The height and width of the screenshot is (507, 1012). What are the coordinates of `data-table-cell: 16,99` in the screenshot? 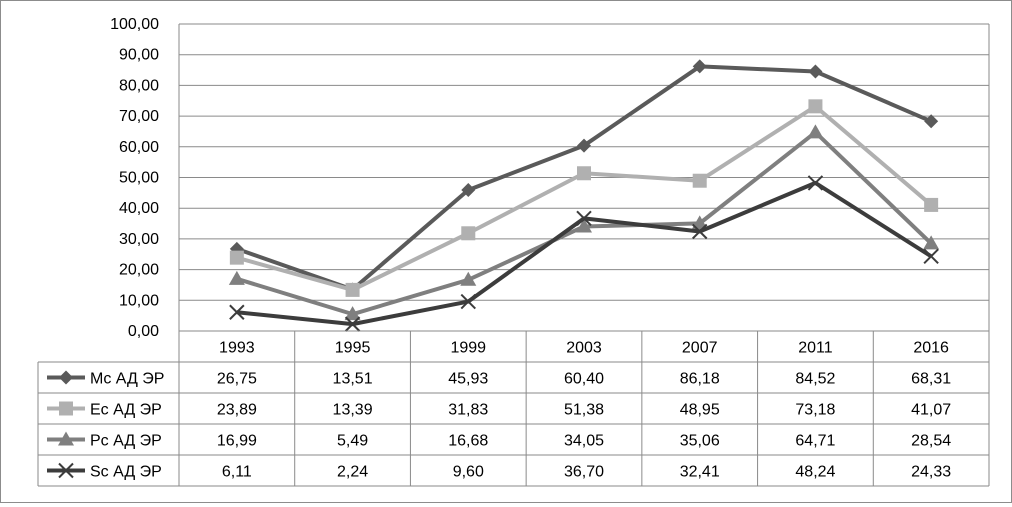 It's located at (237, 441).